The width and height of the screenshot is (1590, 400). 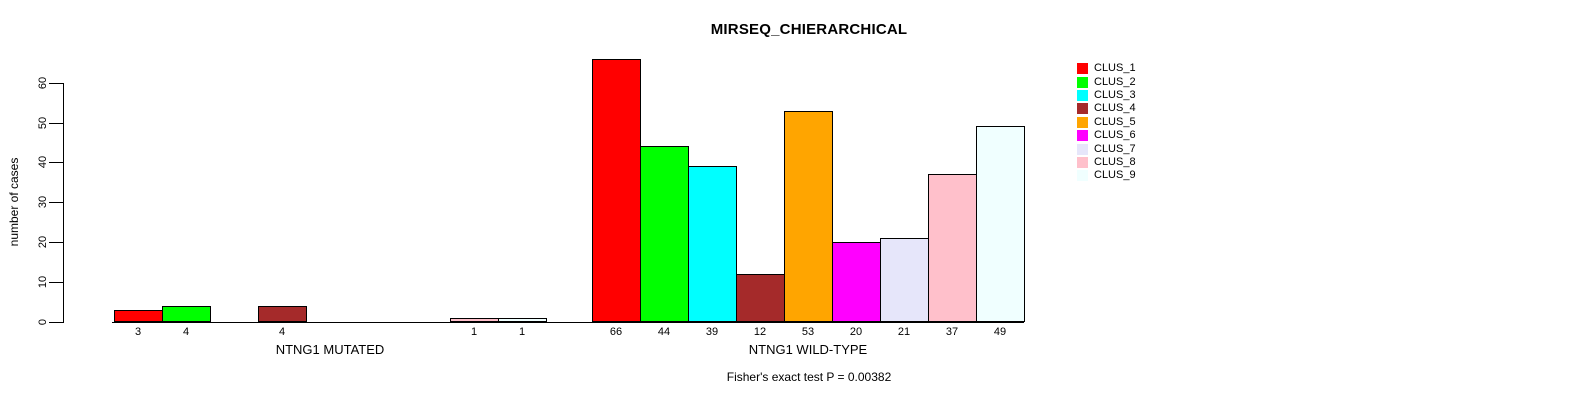 I want to click on bar-value-label: 21, so click(x=904, y=332).